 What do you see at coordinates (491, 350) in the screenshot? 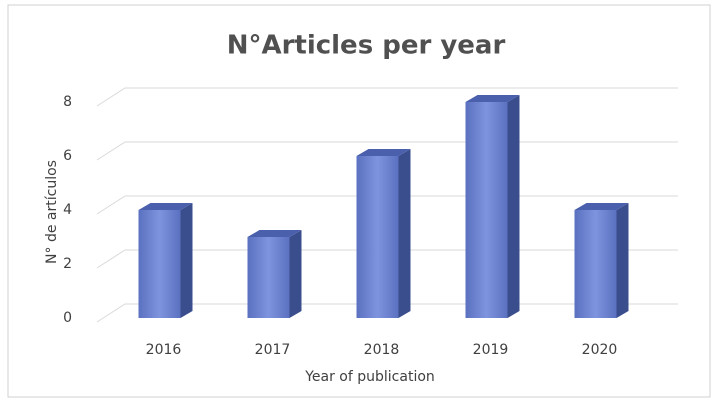
I see `x-tick-label: 2019` at bounding box center [491, 350].